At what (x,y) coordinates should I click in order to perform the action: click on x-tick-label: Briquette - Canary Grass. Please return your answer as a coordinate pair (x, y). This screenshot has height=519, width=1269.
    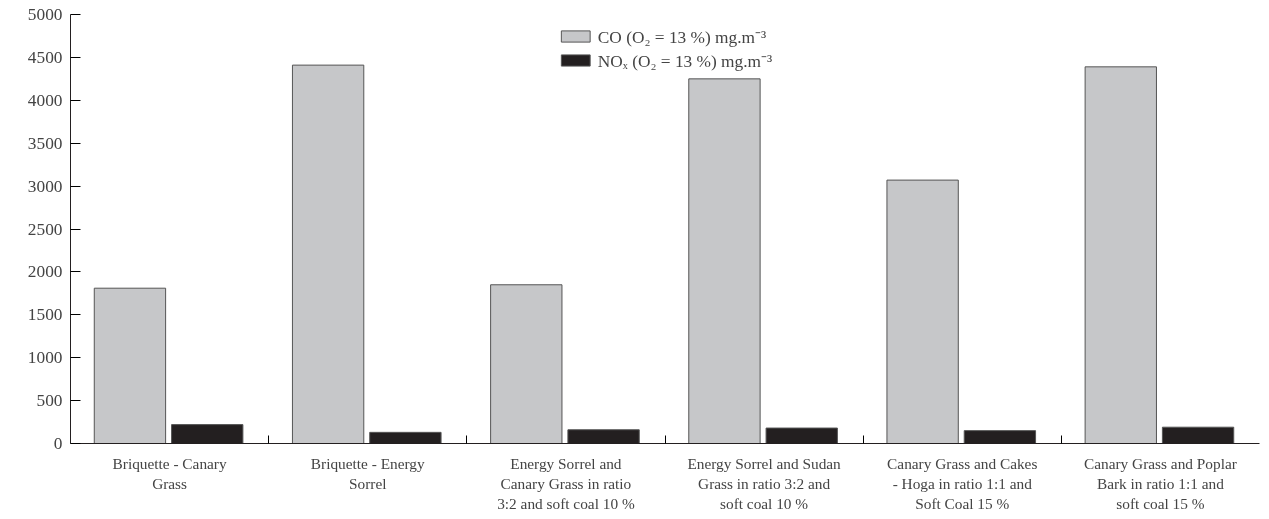
    Looking at the image, I should click on (169, 473).